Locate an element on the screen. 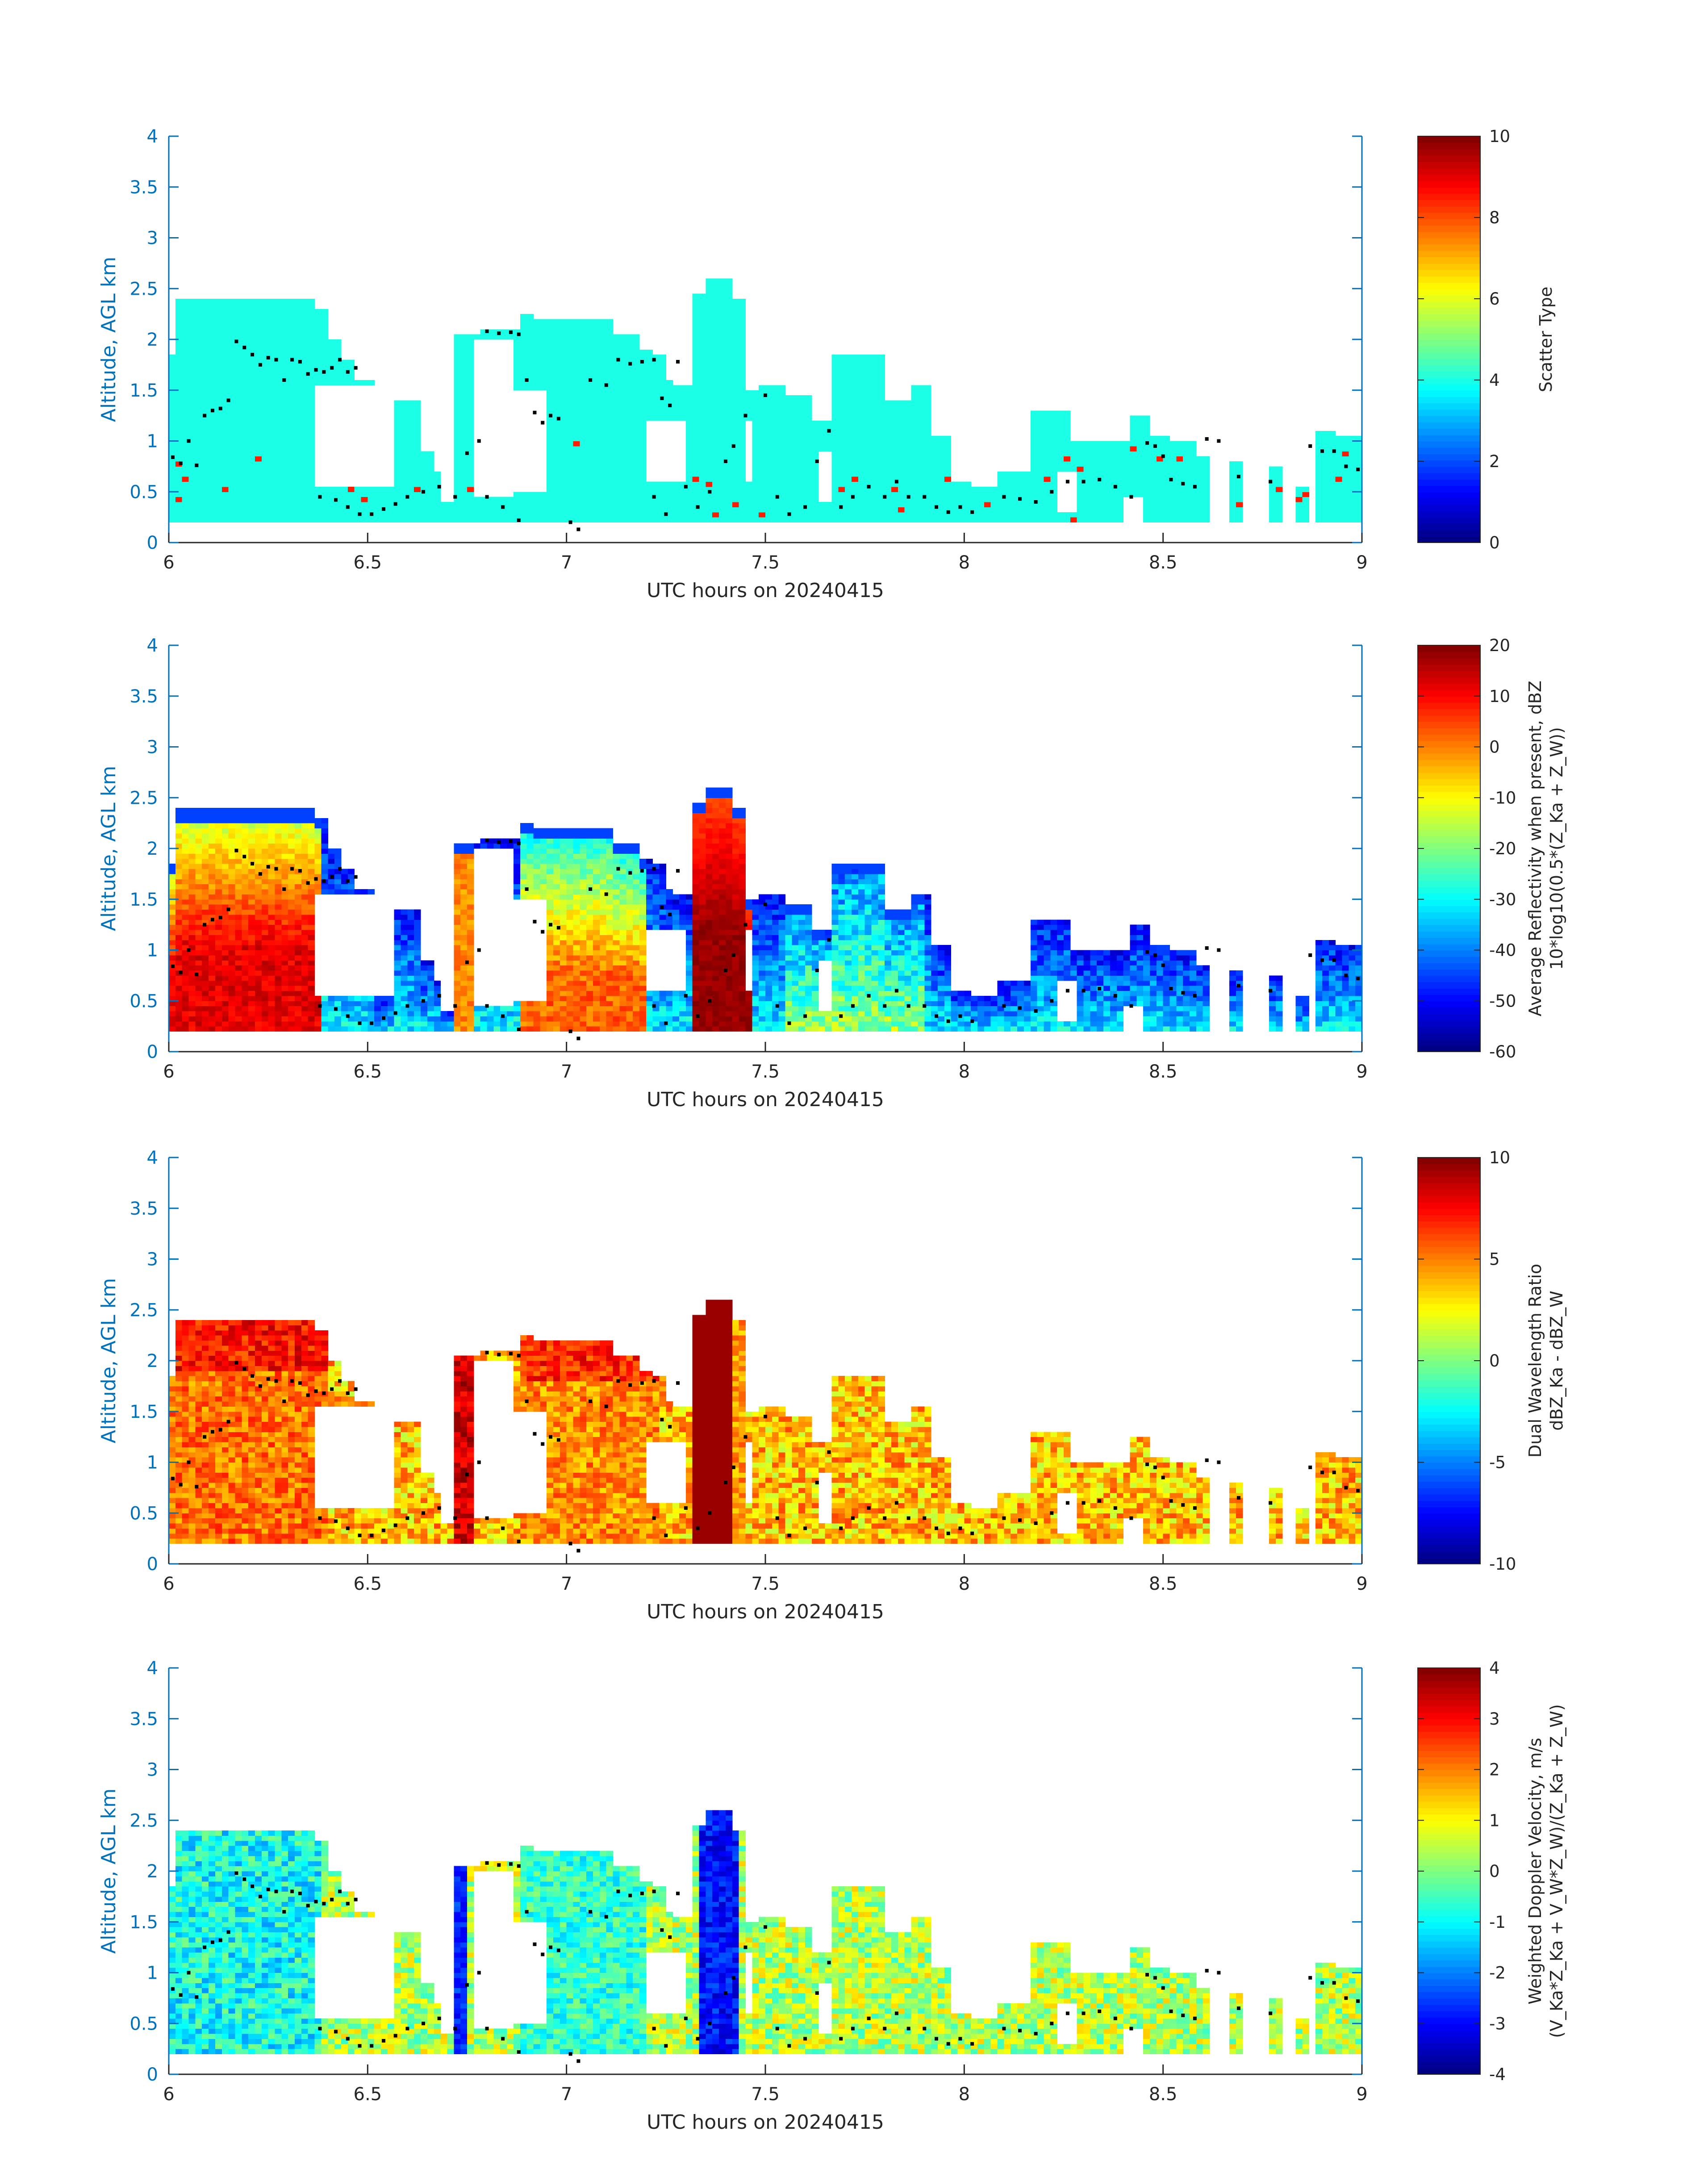  cloud-base-dot is located at coordinates (424, 492).